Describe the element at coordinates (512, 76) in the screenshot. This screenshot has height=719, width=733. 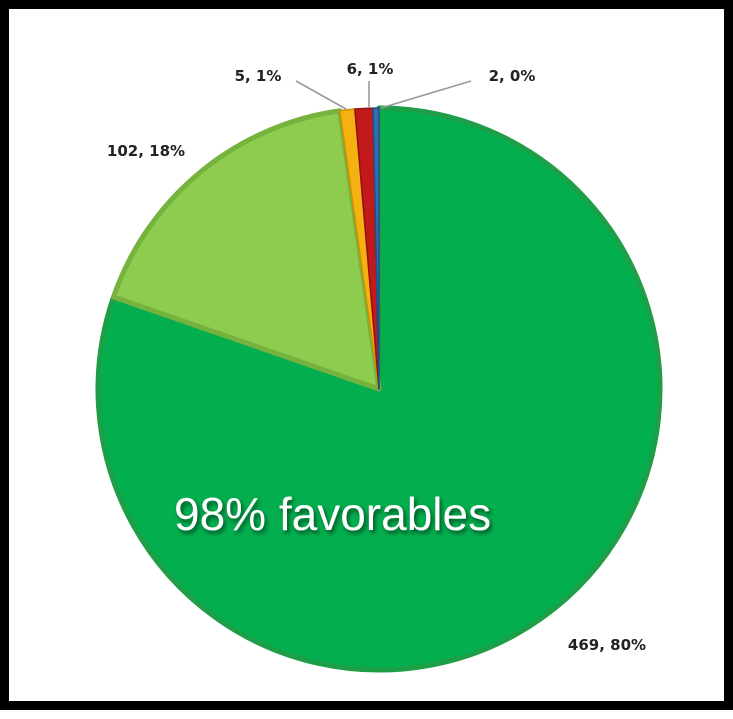
I see `data-label-5: 2, 0%` at that location.